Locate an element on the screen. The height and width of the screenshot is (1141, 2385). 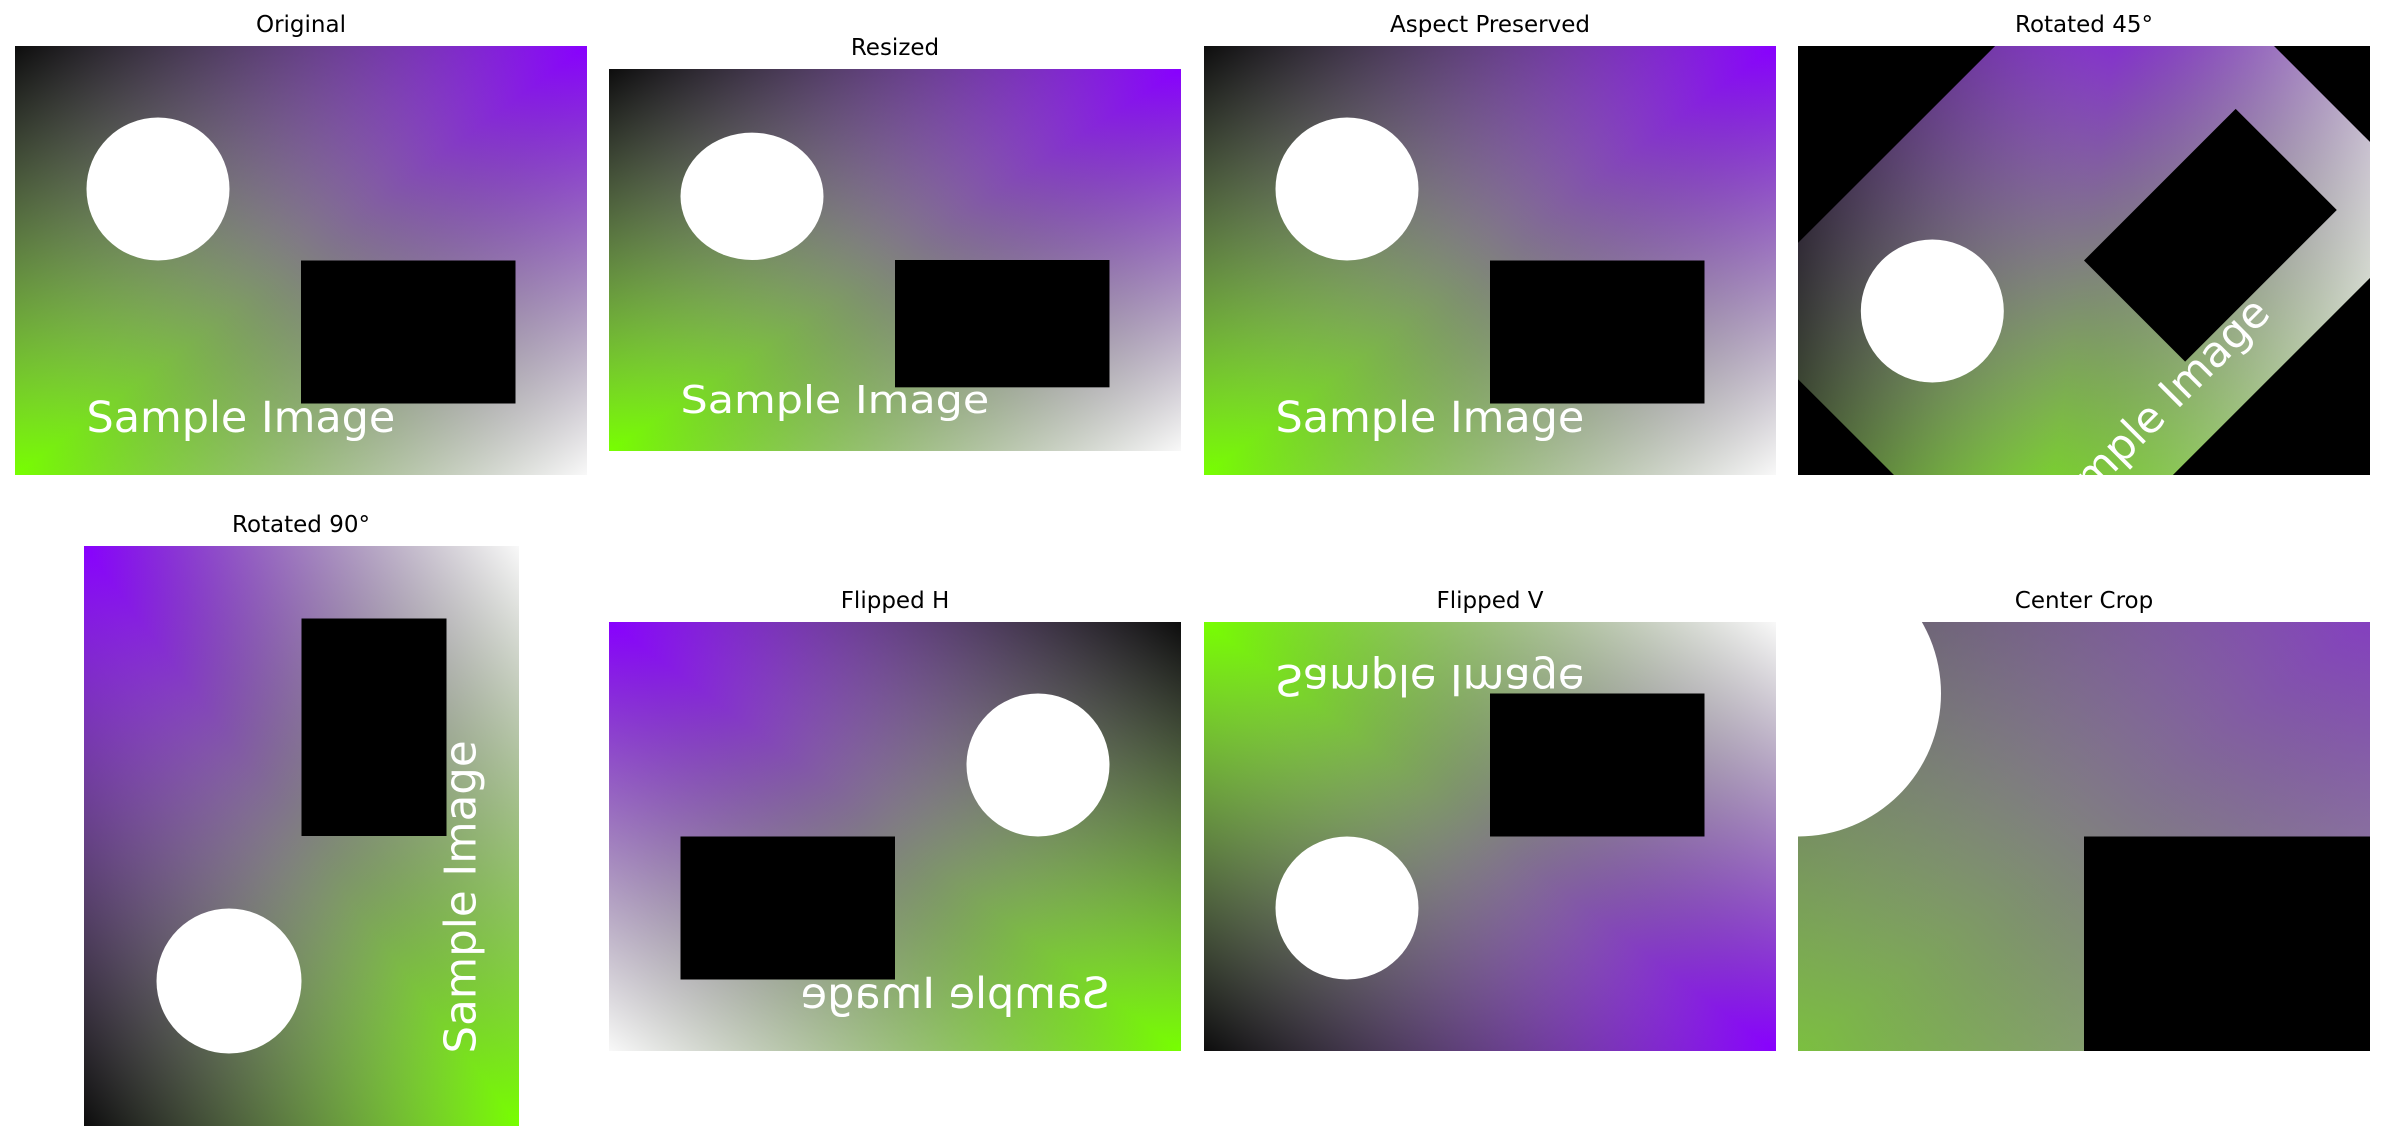
title-original: Original is located at coordinates (300, 25).